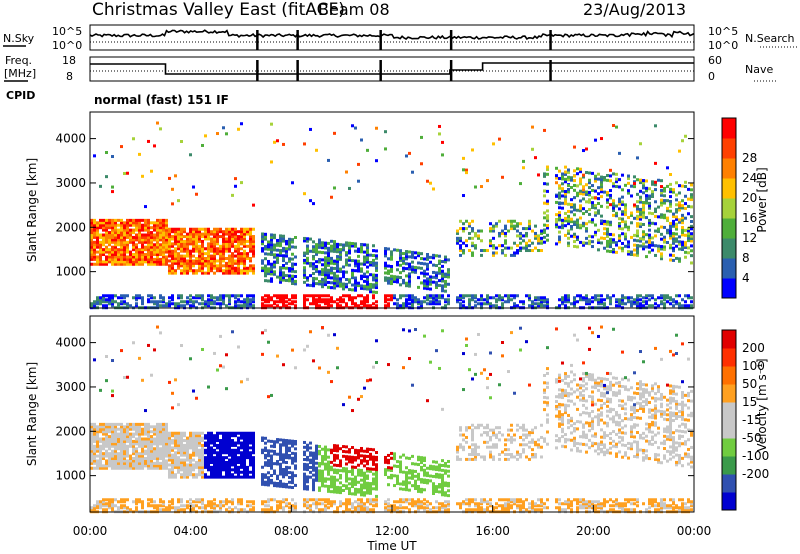  I want to click on y-tick-label: 4000, so click(70, 139).